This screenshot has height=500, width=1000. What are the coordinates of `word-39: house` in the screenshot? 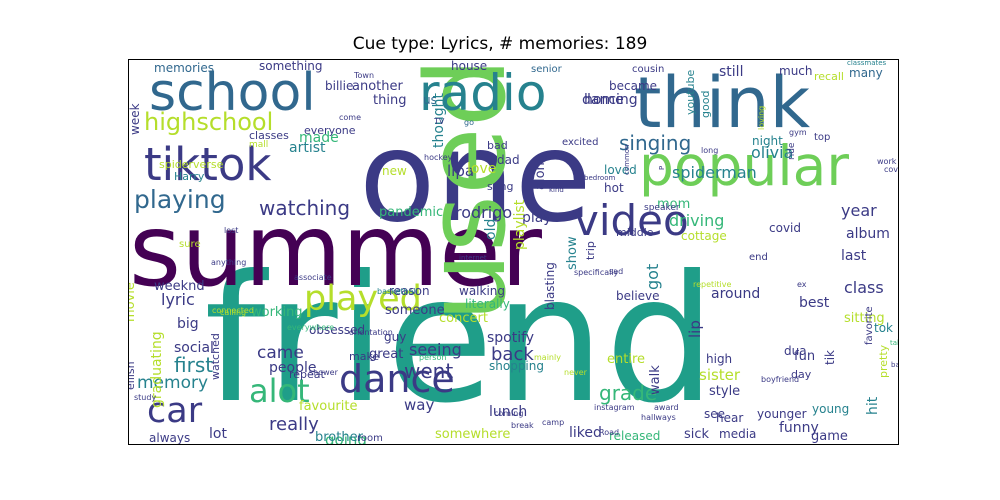 It's located at (469, 66).